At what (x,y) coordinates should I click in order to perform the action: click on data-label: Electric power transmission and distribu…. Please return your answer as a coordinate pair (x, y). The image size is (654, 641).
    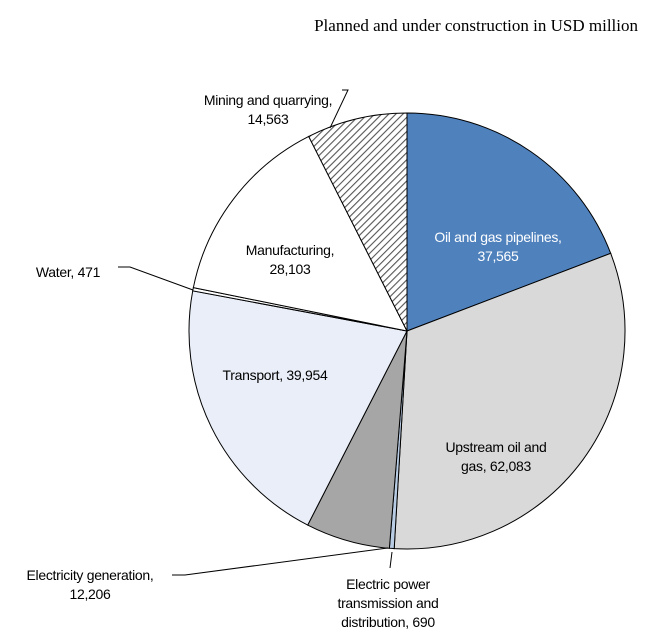
    Looking at the image, I should click on (388, 603).